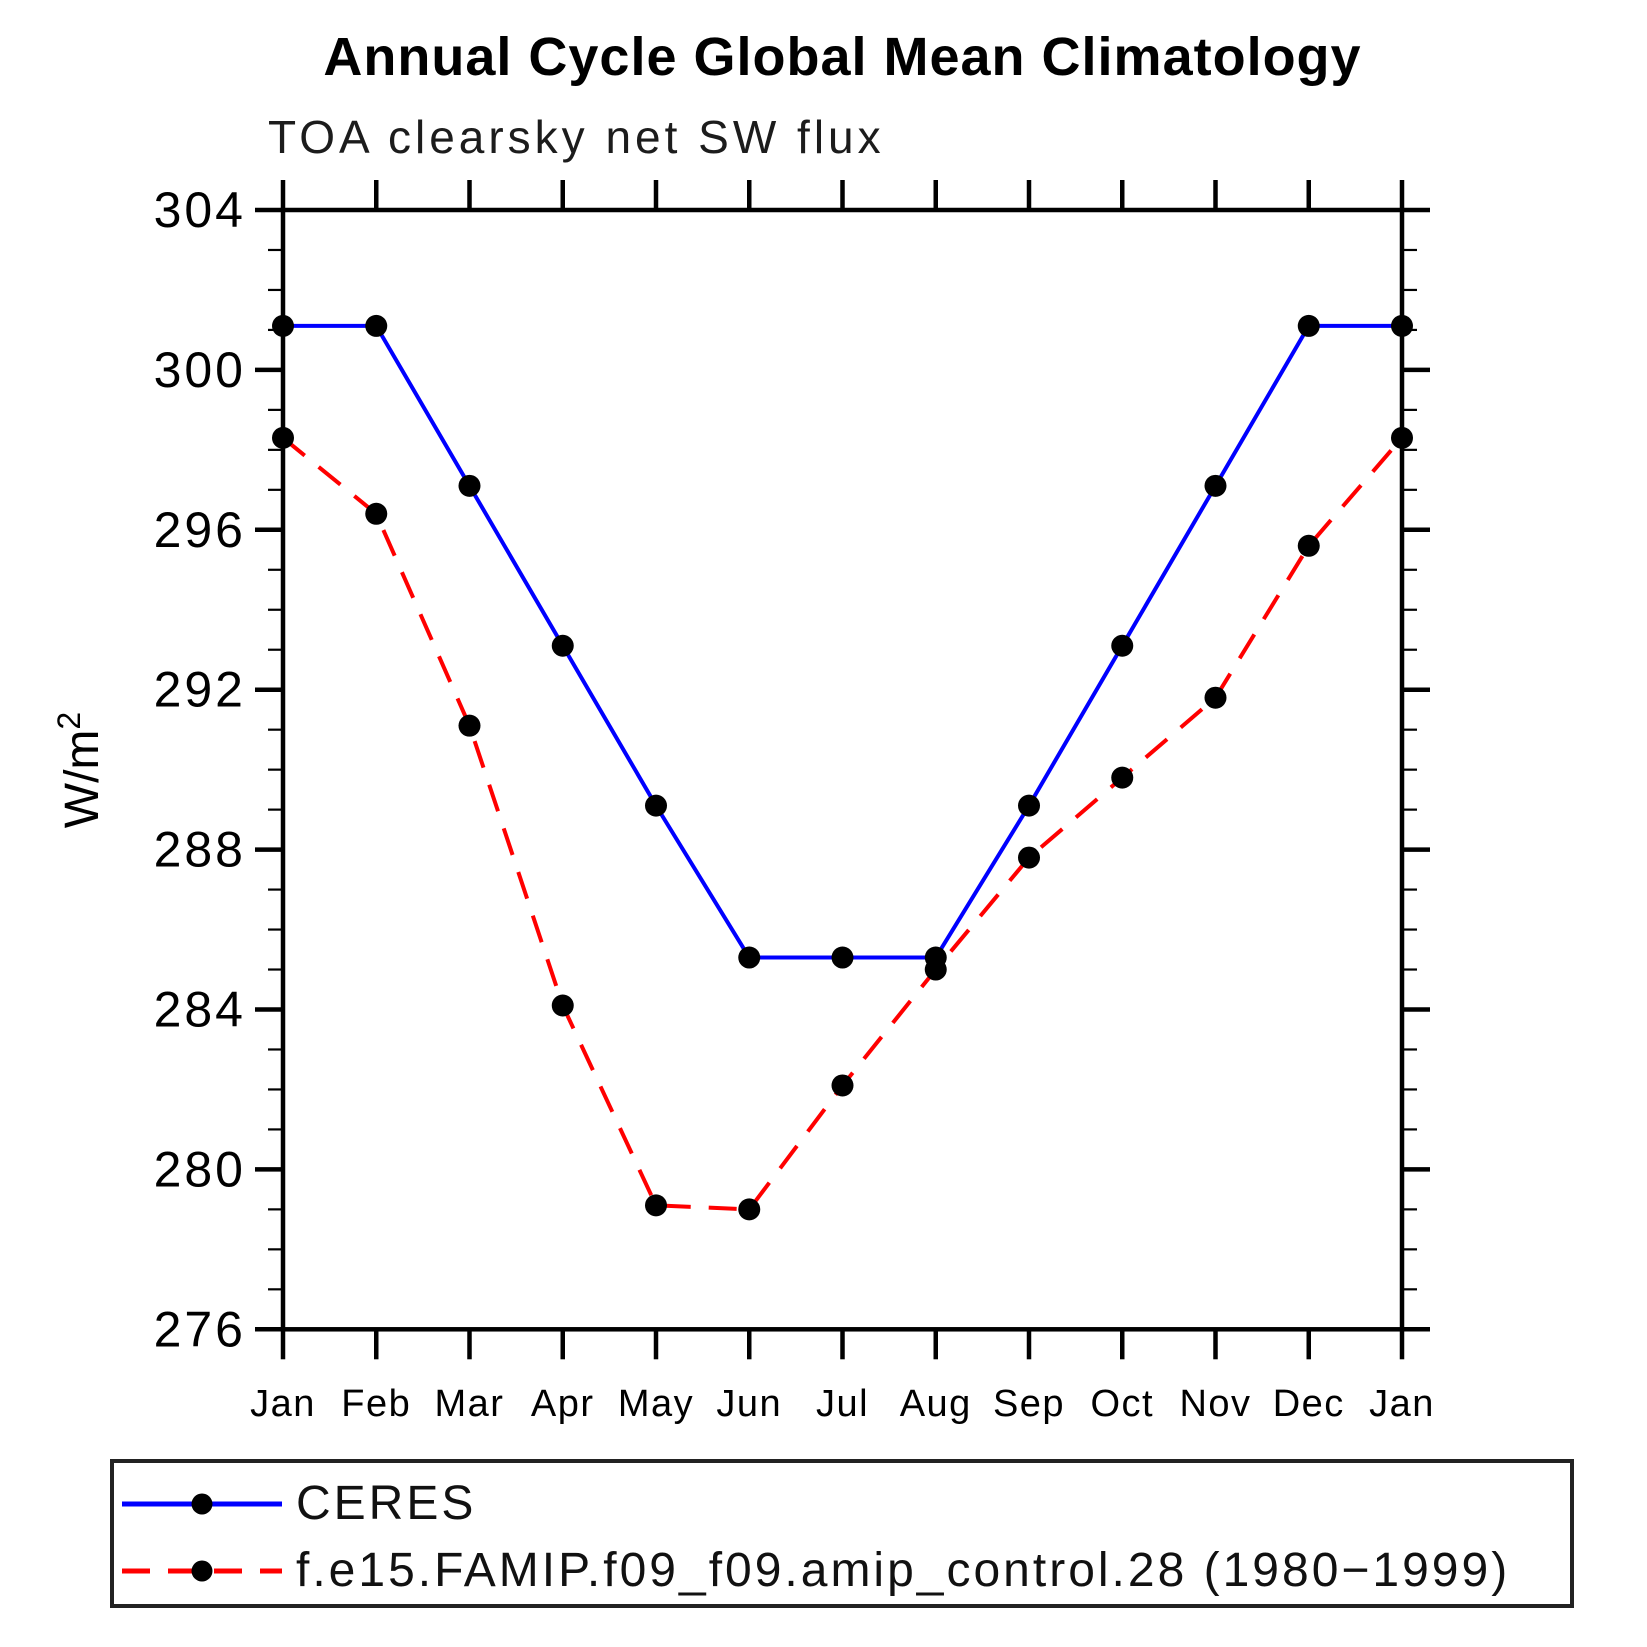 This screenshot has height=1647, width=1647. Describe the element at coordinates (200, 1329) in the screenshot. I see `y-tick-label: 276` at that location.